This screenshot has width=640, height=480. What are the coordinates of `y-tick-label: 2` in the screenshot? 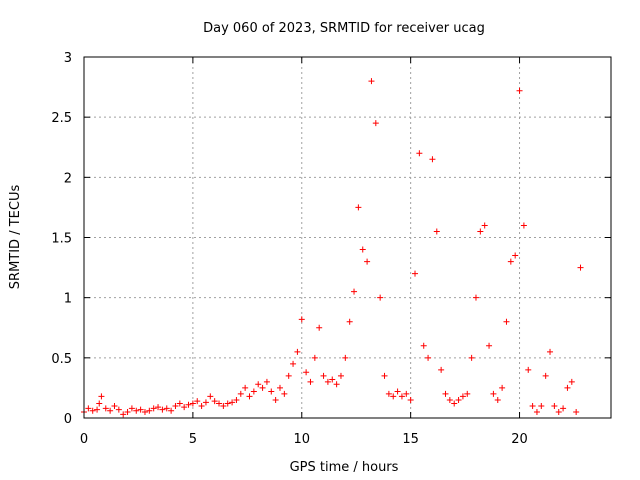 It's located at (68, 178).